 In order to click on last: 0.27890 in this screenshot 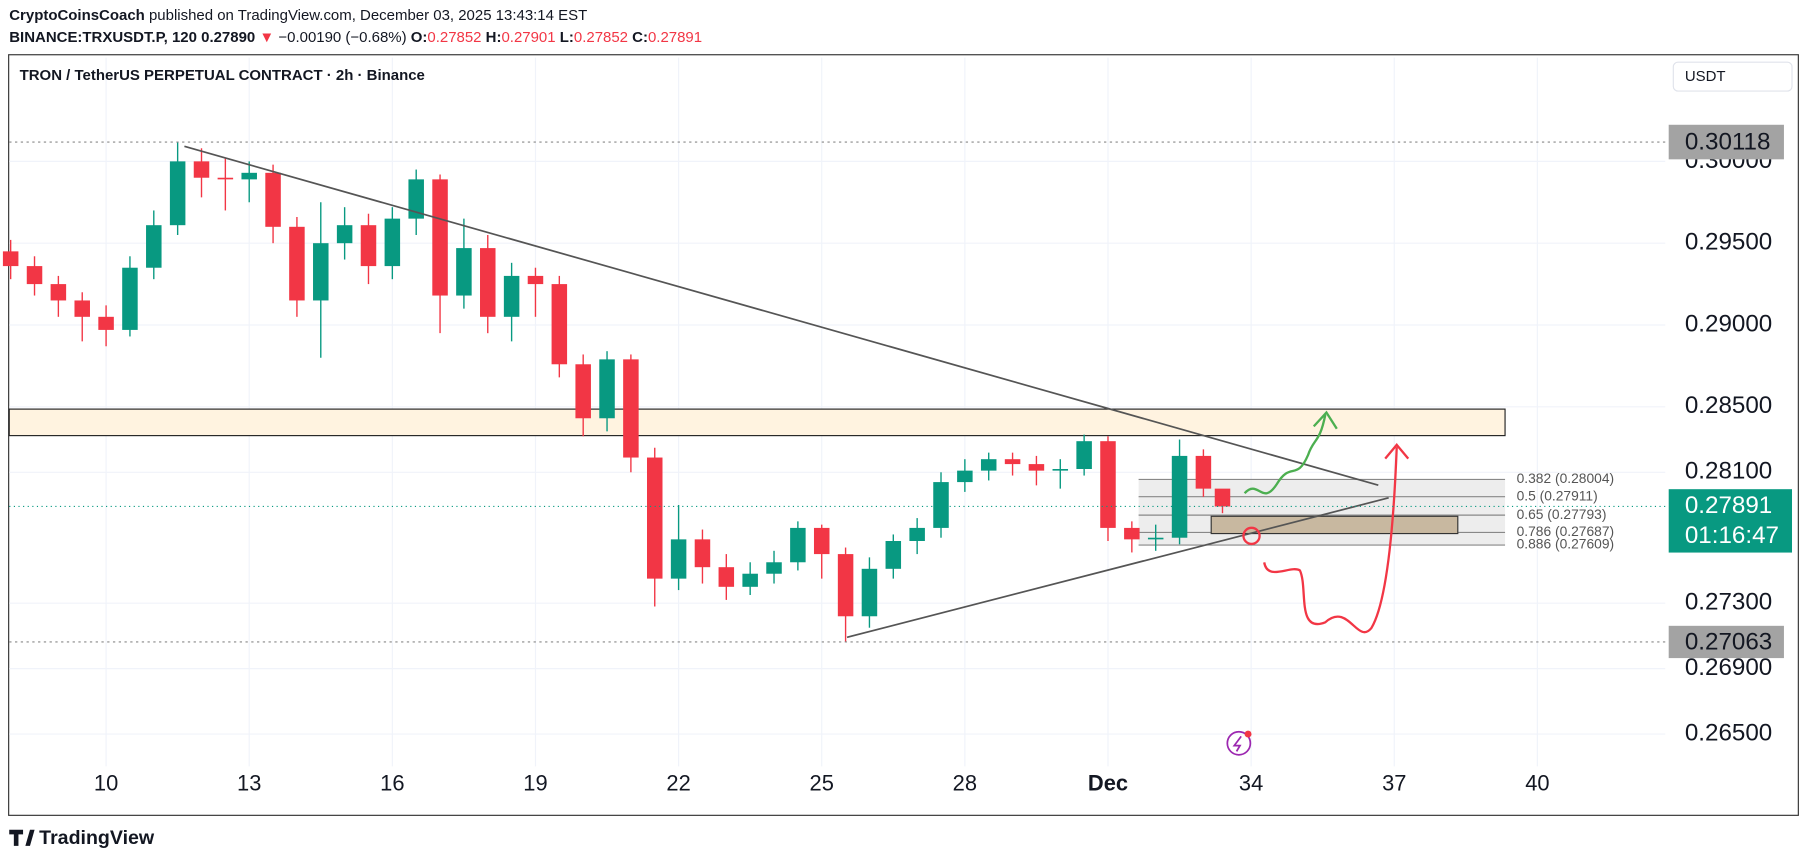, I will do `click(228, 37)`.